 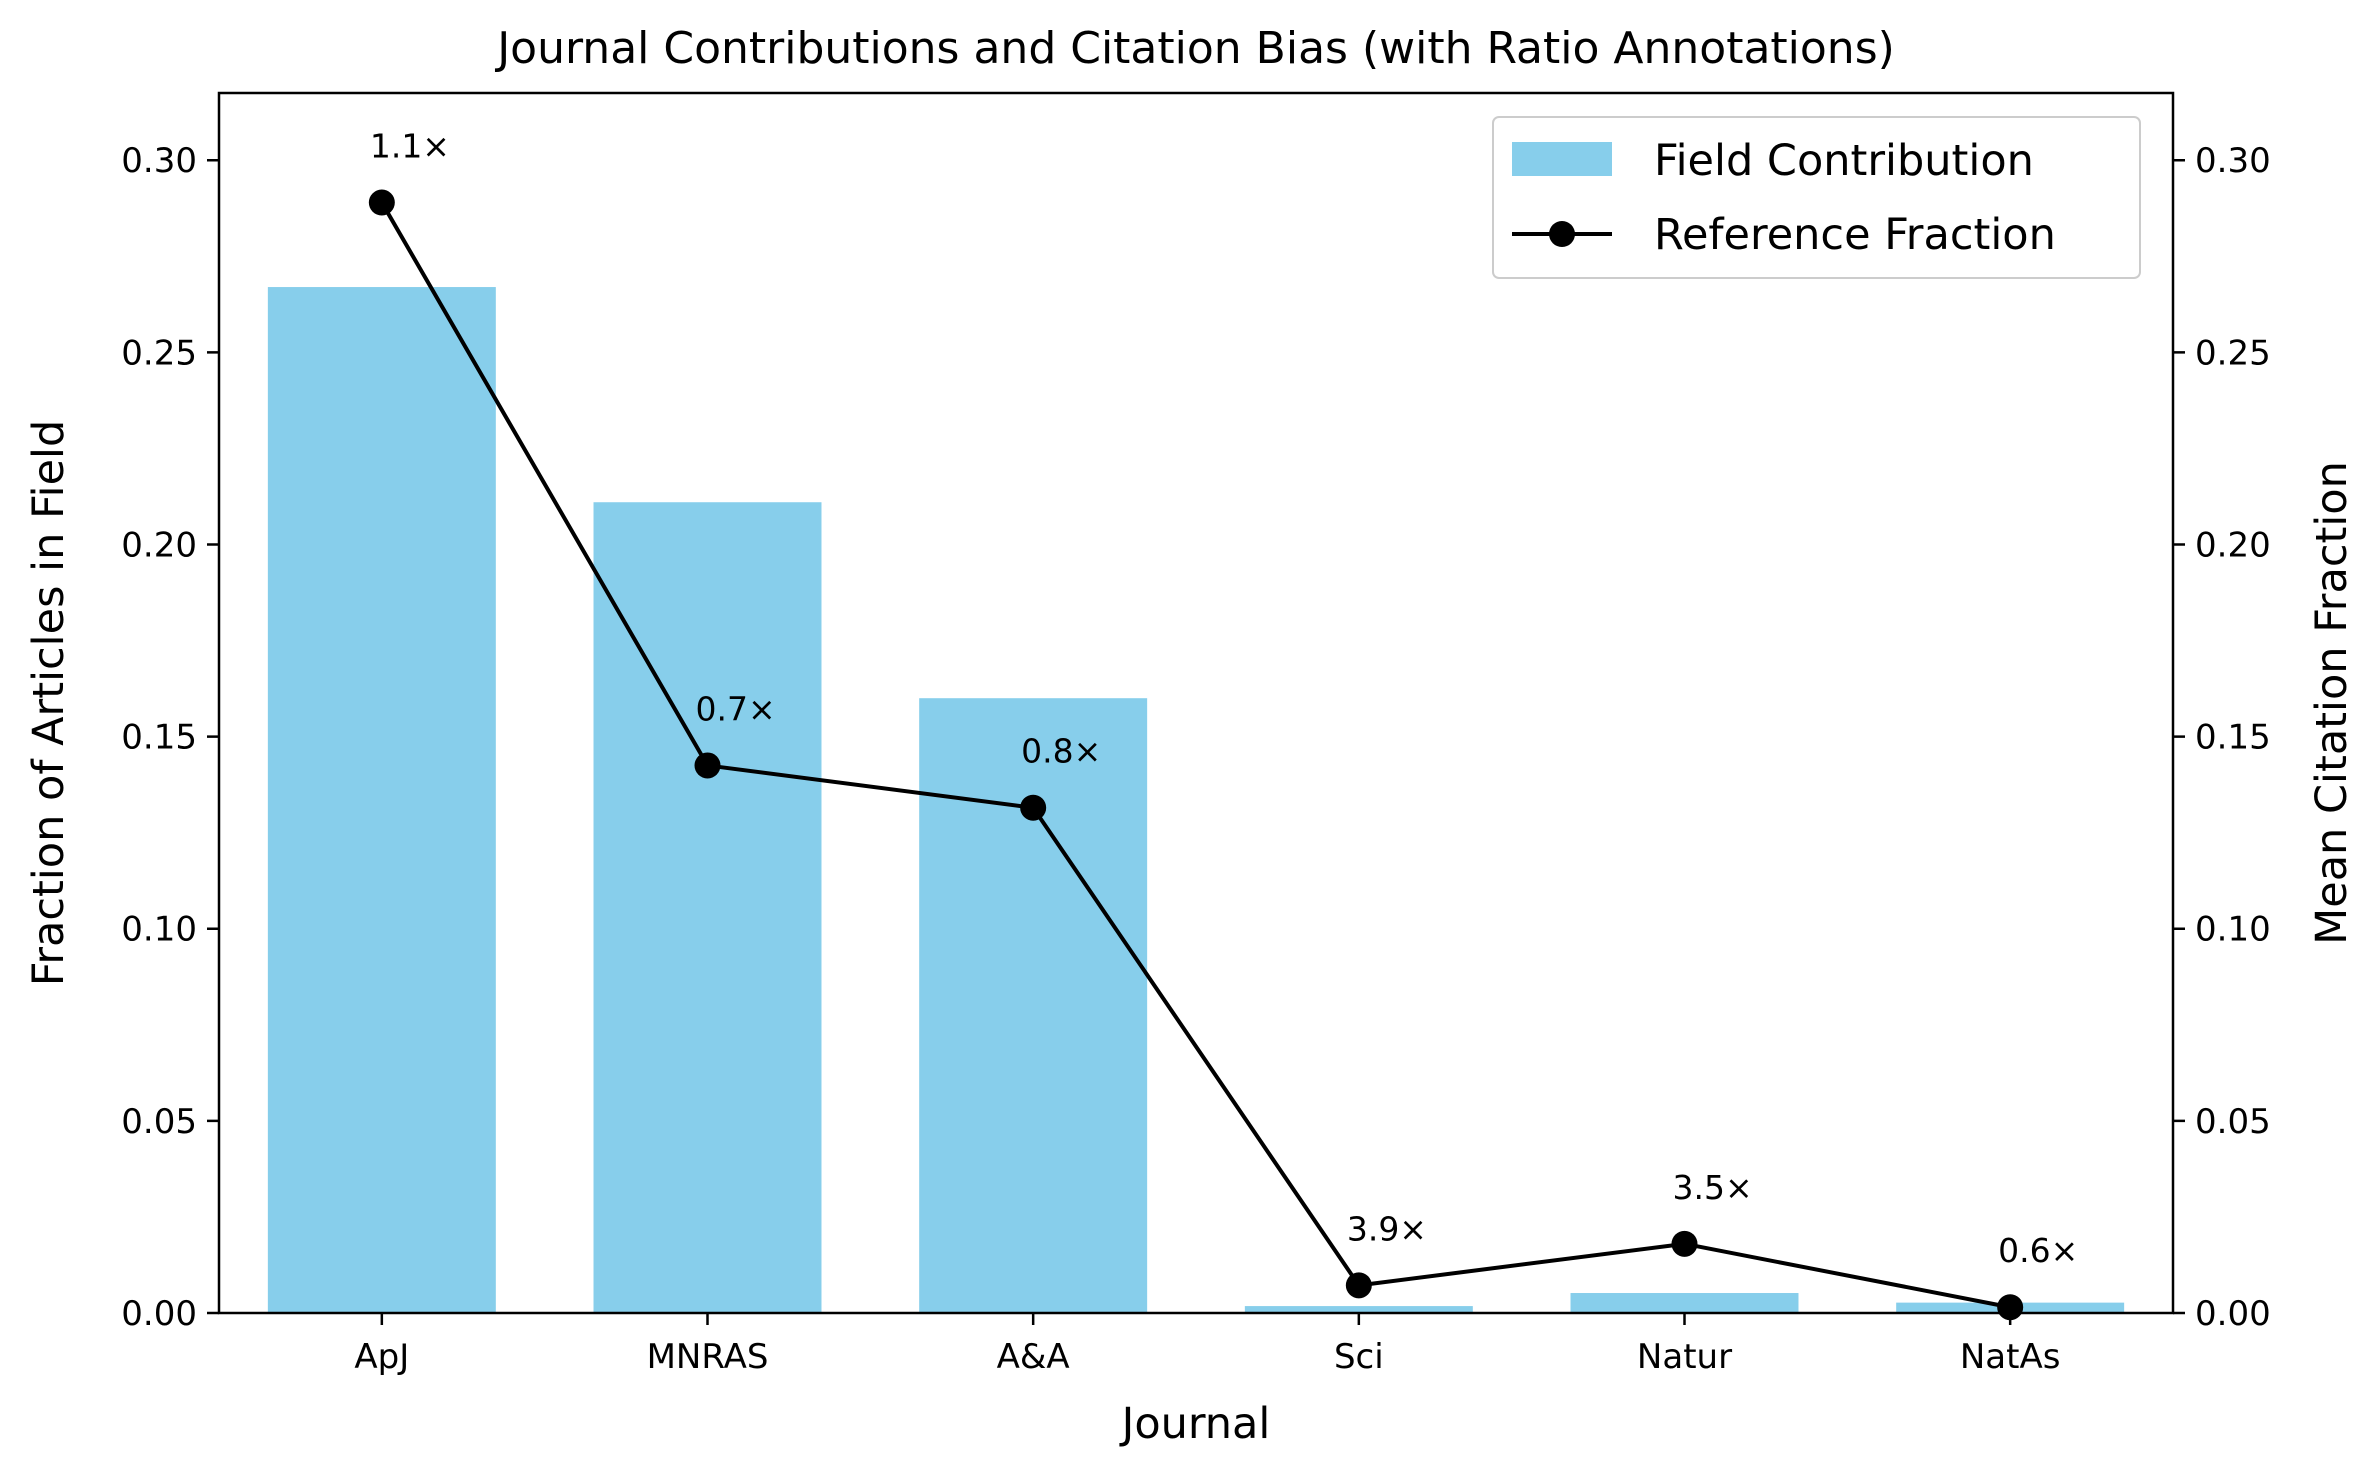 What do you see at coordinates (159, 161) in the screenshot?
I see `y-tick-label: 0.30` at bounding box center [159, 161].